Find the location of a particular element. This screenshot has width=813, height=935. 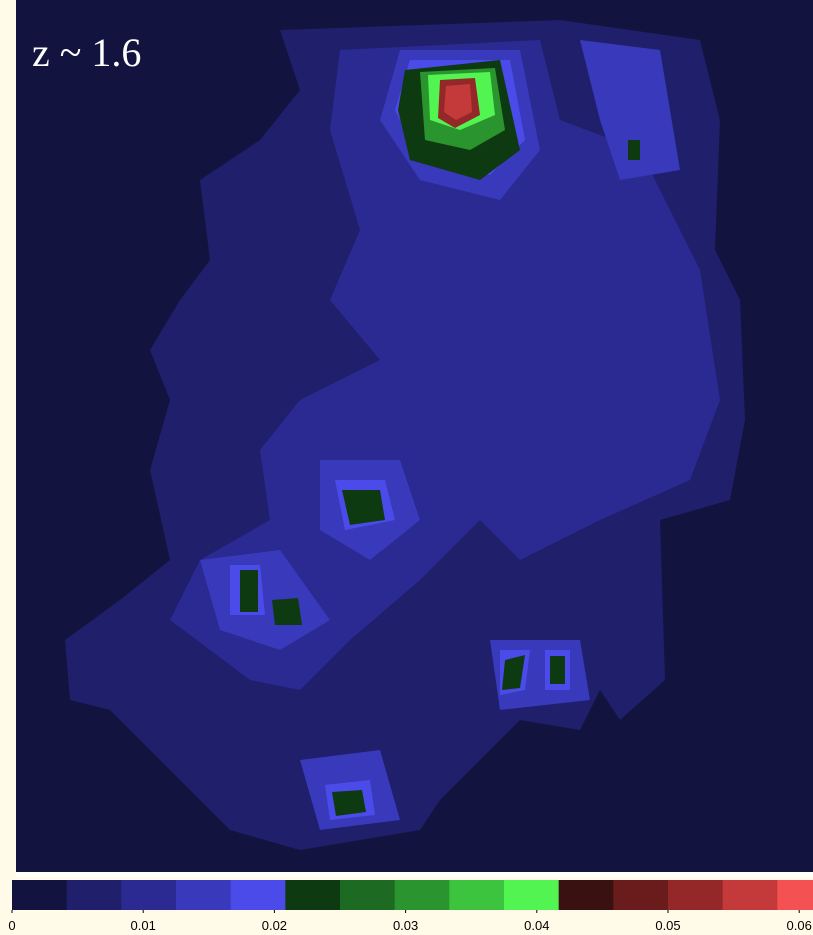

x-tick-label: 0.04 is located at coordinates (536, 925).